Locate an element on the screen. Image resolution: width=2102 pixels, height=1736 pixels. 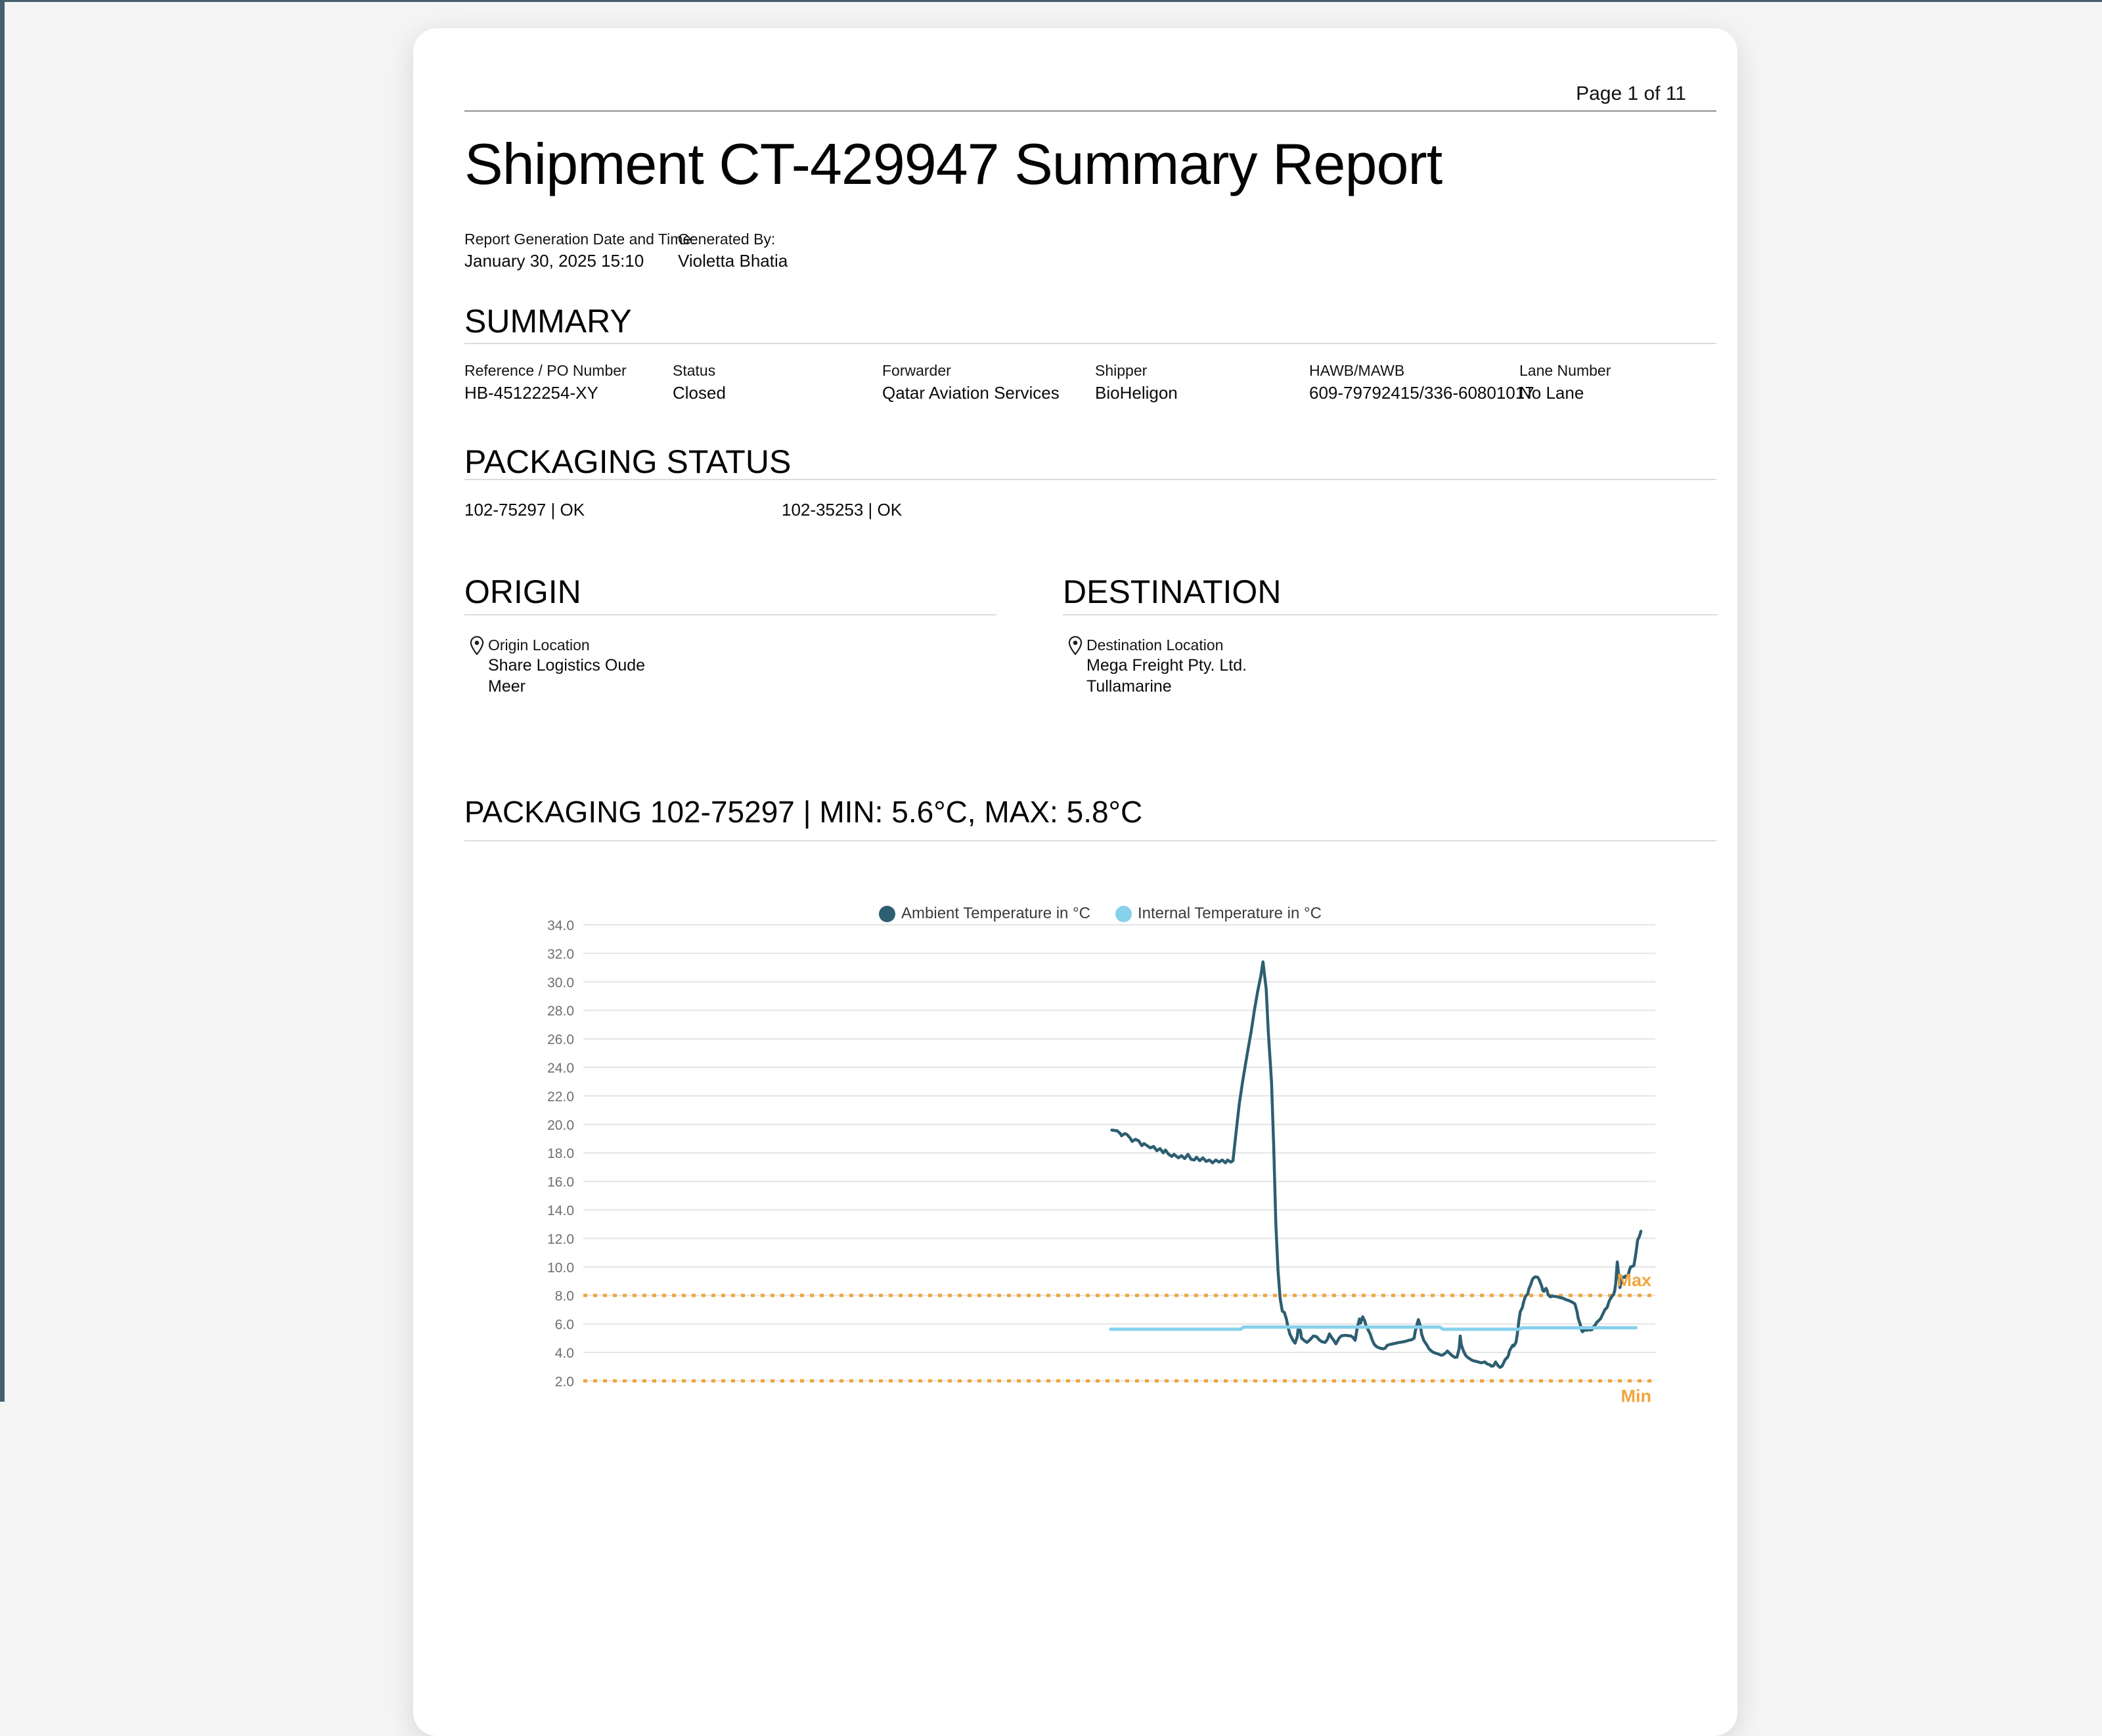
meta-value: Violetta Bhatia is located at coordinates (733, 261).